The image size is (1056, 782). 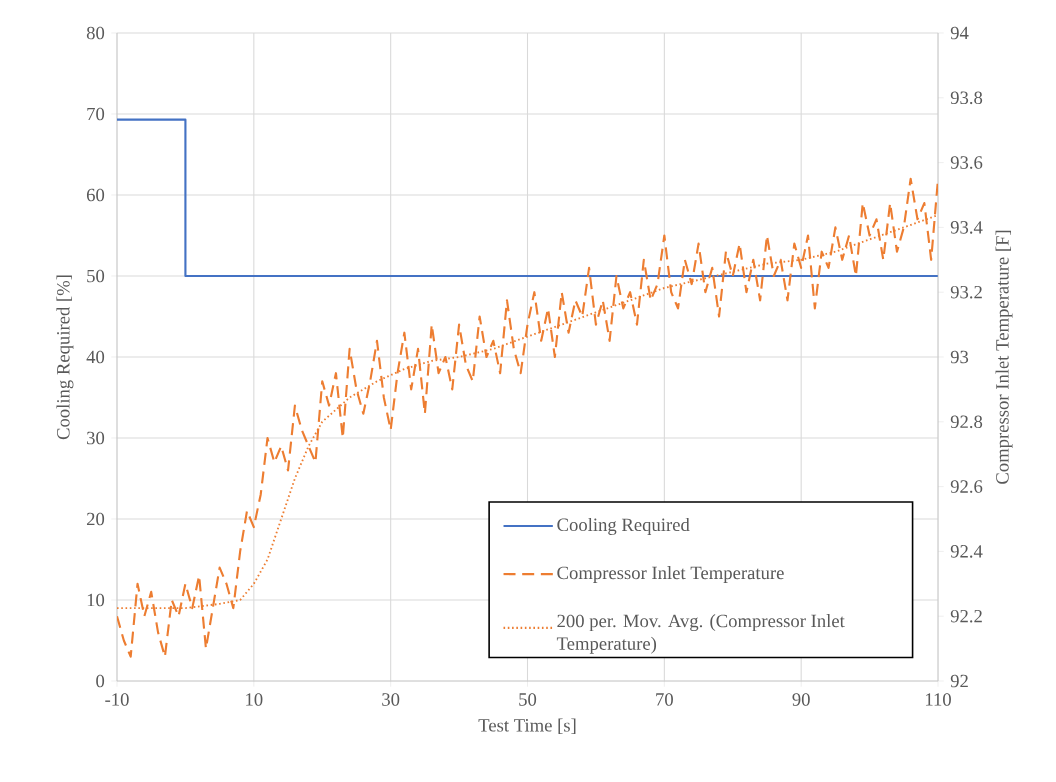 What do you see at coordinates (96, 600) in the screenshot?
I see `y-tick-label: 10` at bounding box center [96, 600].